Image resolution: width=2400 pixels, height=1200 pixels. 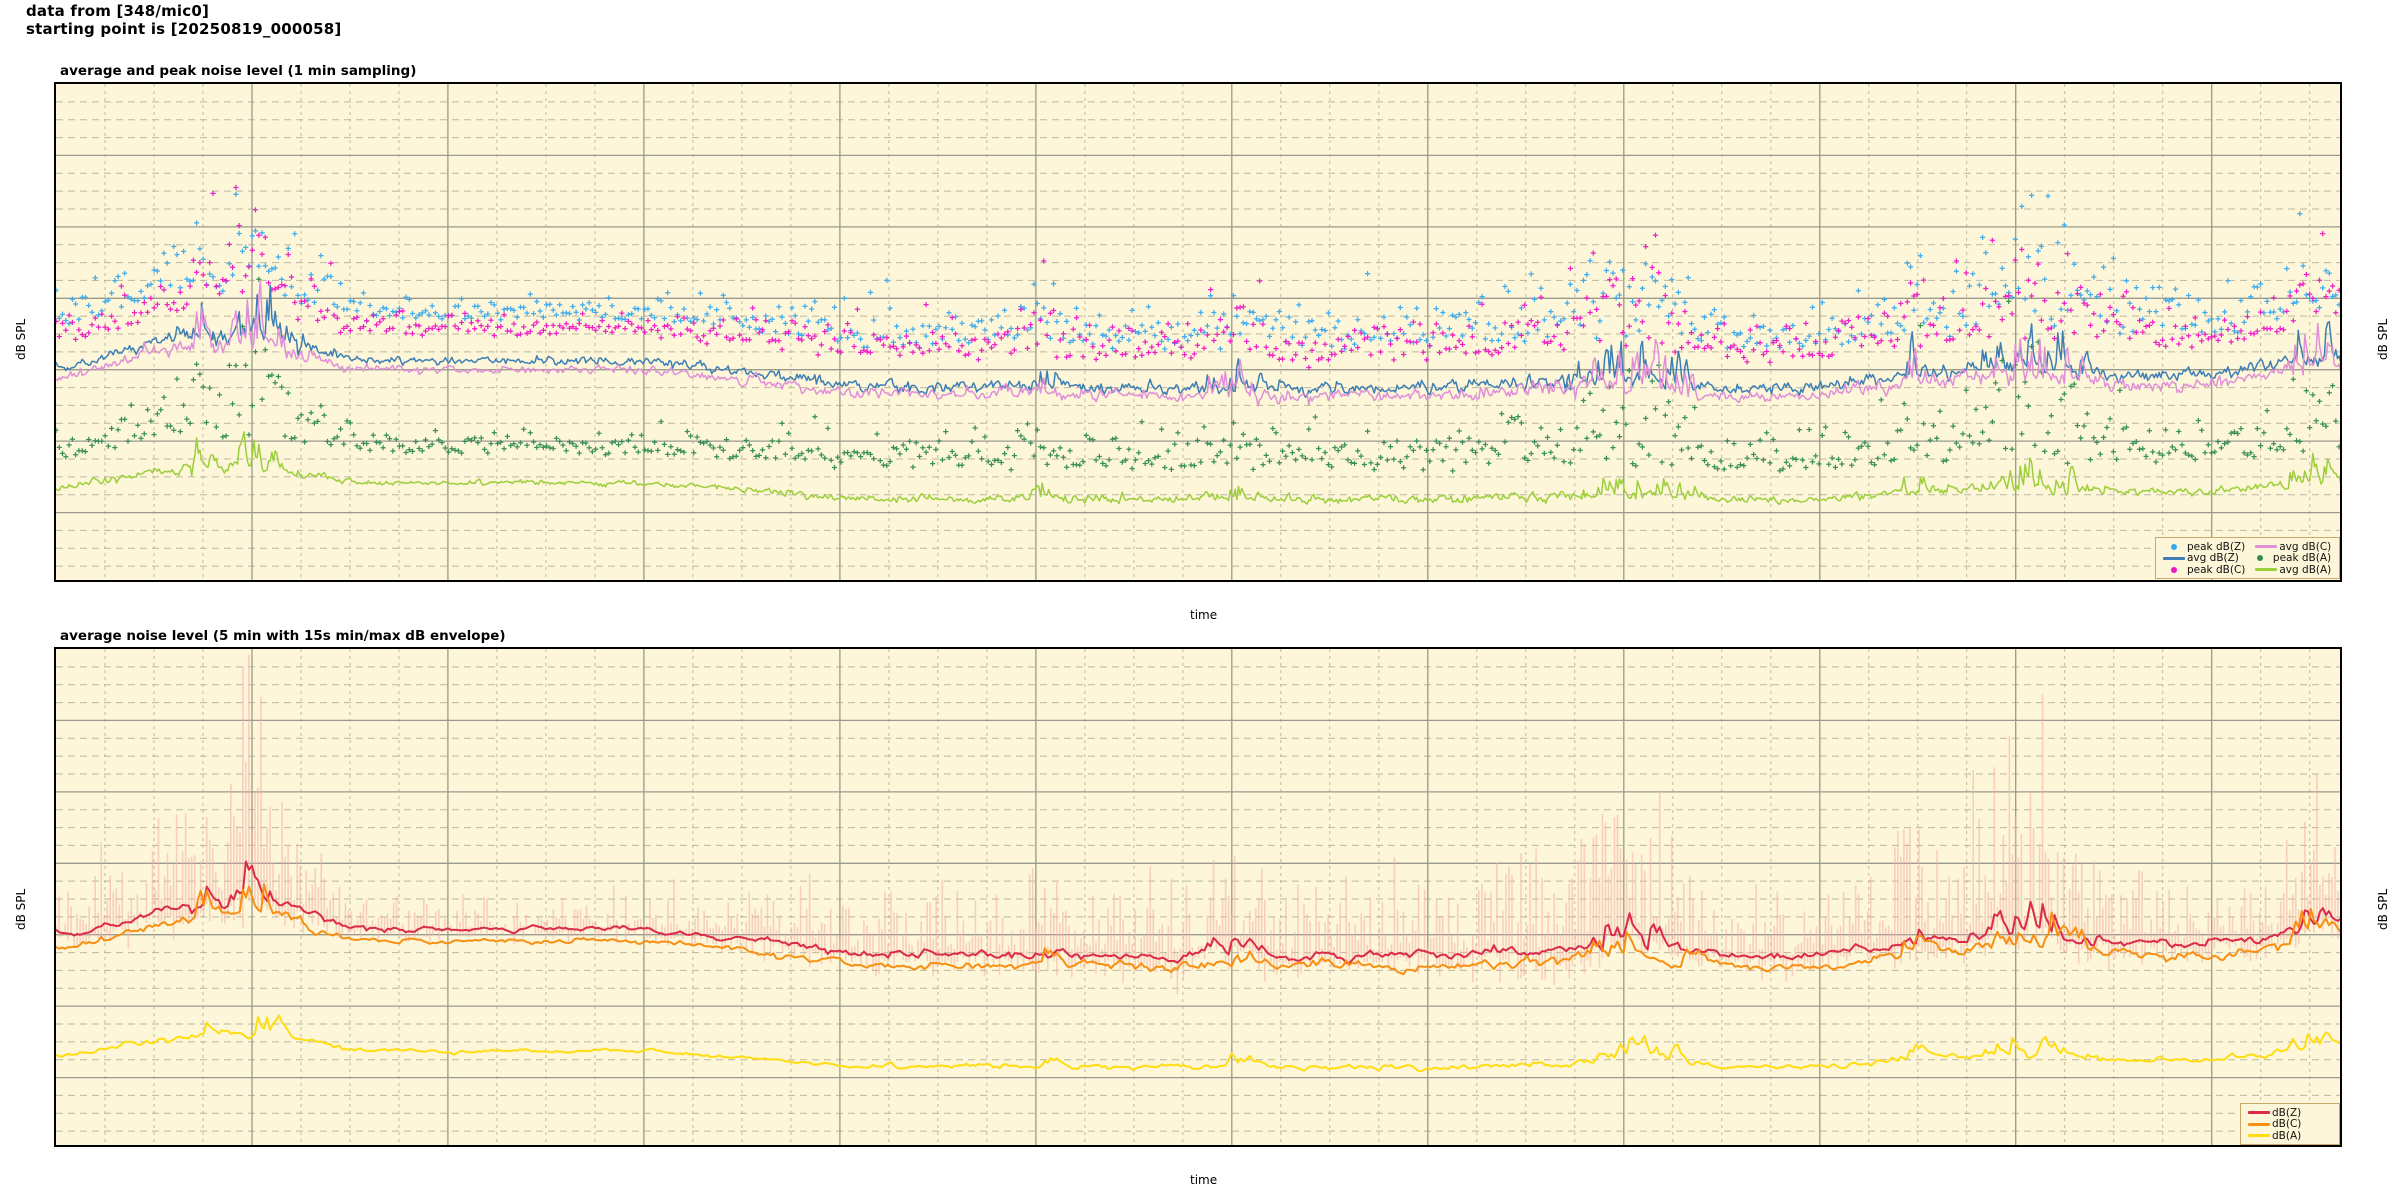 I want to click on legend-item: dB(Z), so click(x=2273, y=1113).